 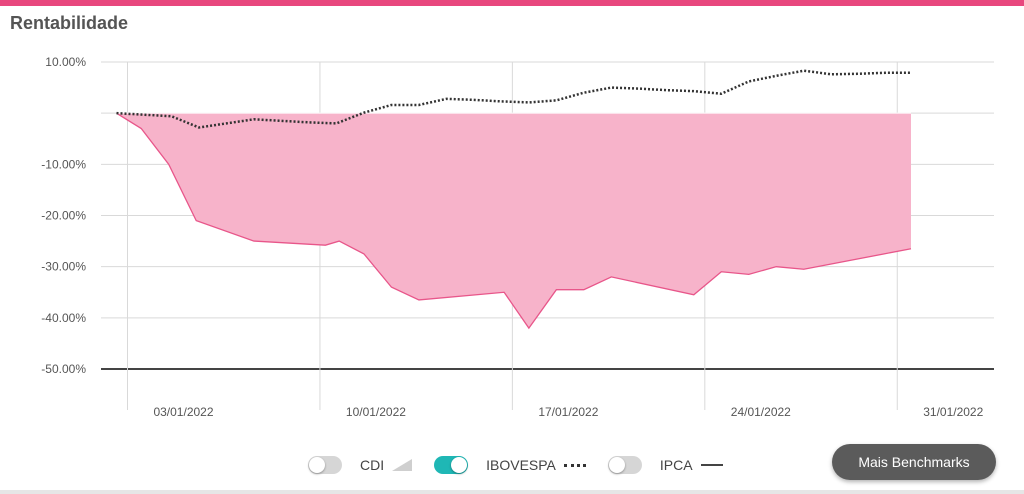 What do you see at coordinates (513, 99) in the screenshot?
I see `ibovespa-line` at bounding box center [513, 99].